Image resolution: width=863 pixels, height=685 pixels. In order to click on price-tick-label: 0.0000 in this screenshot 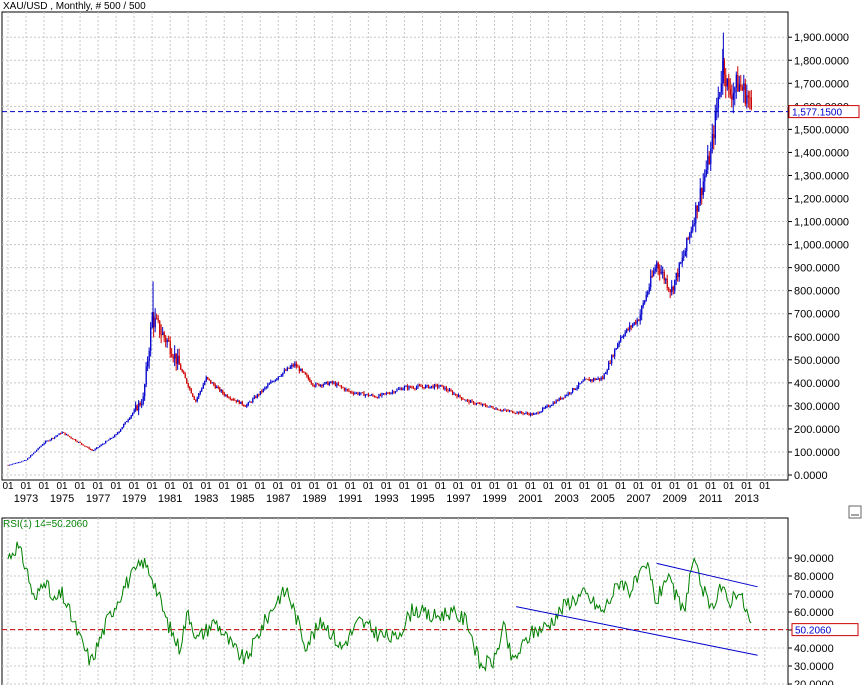, I will do `click(811, 476)`.